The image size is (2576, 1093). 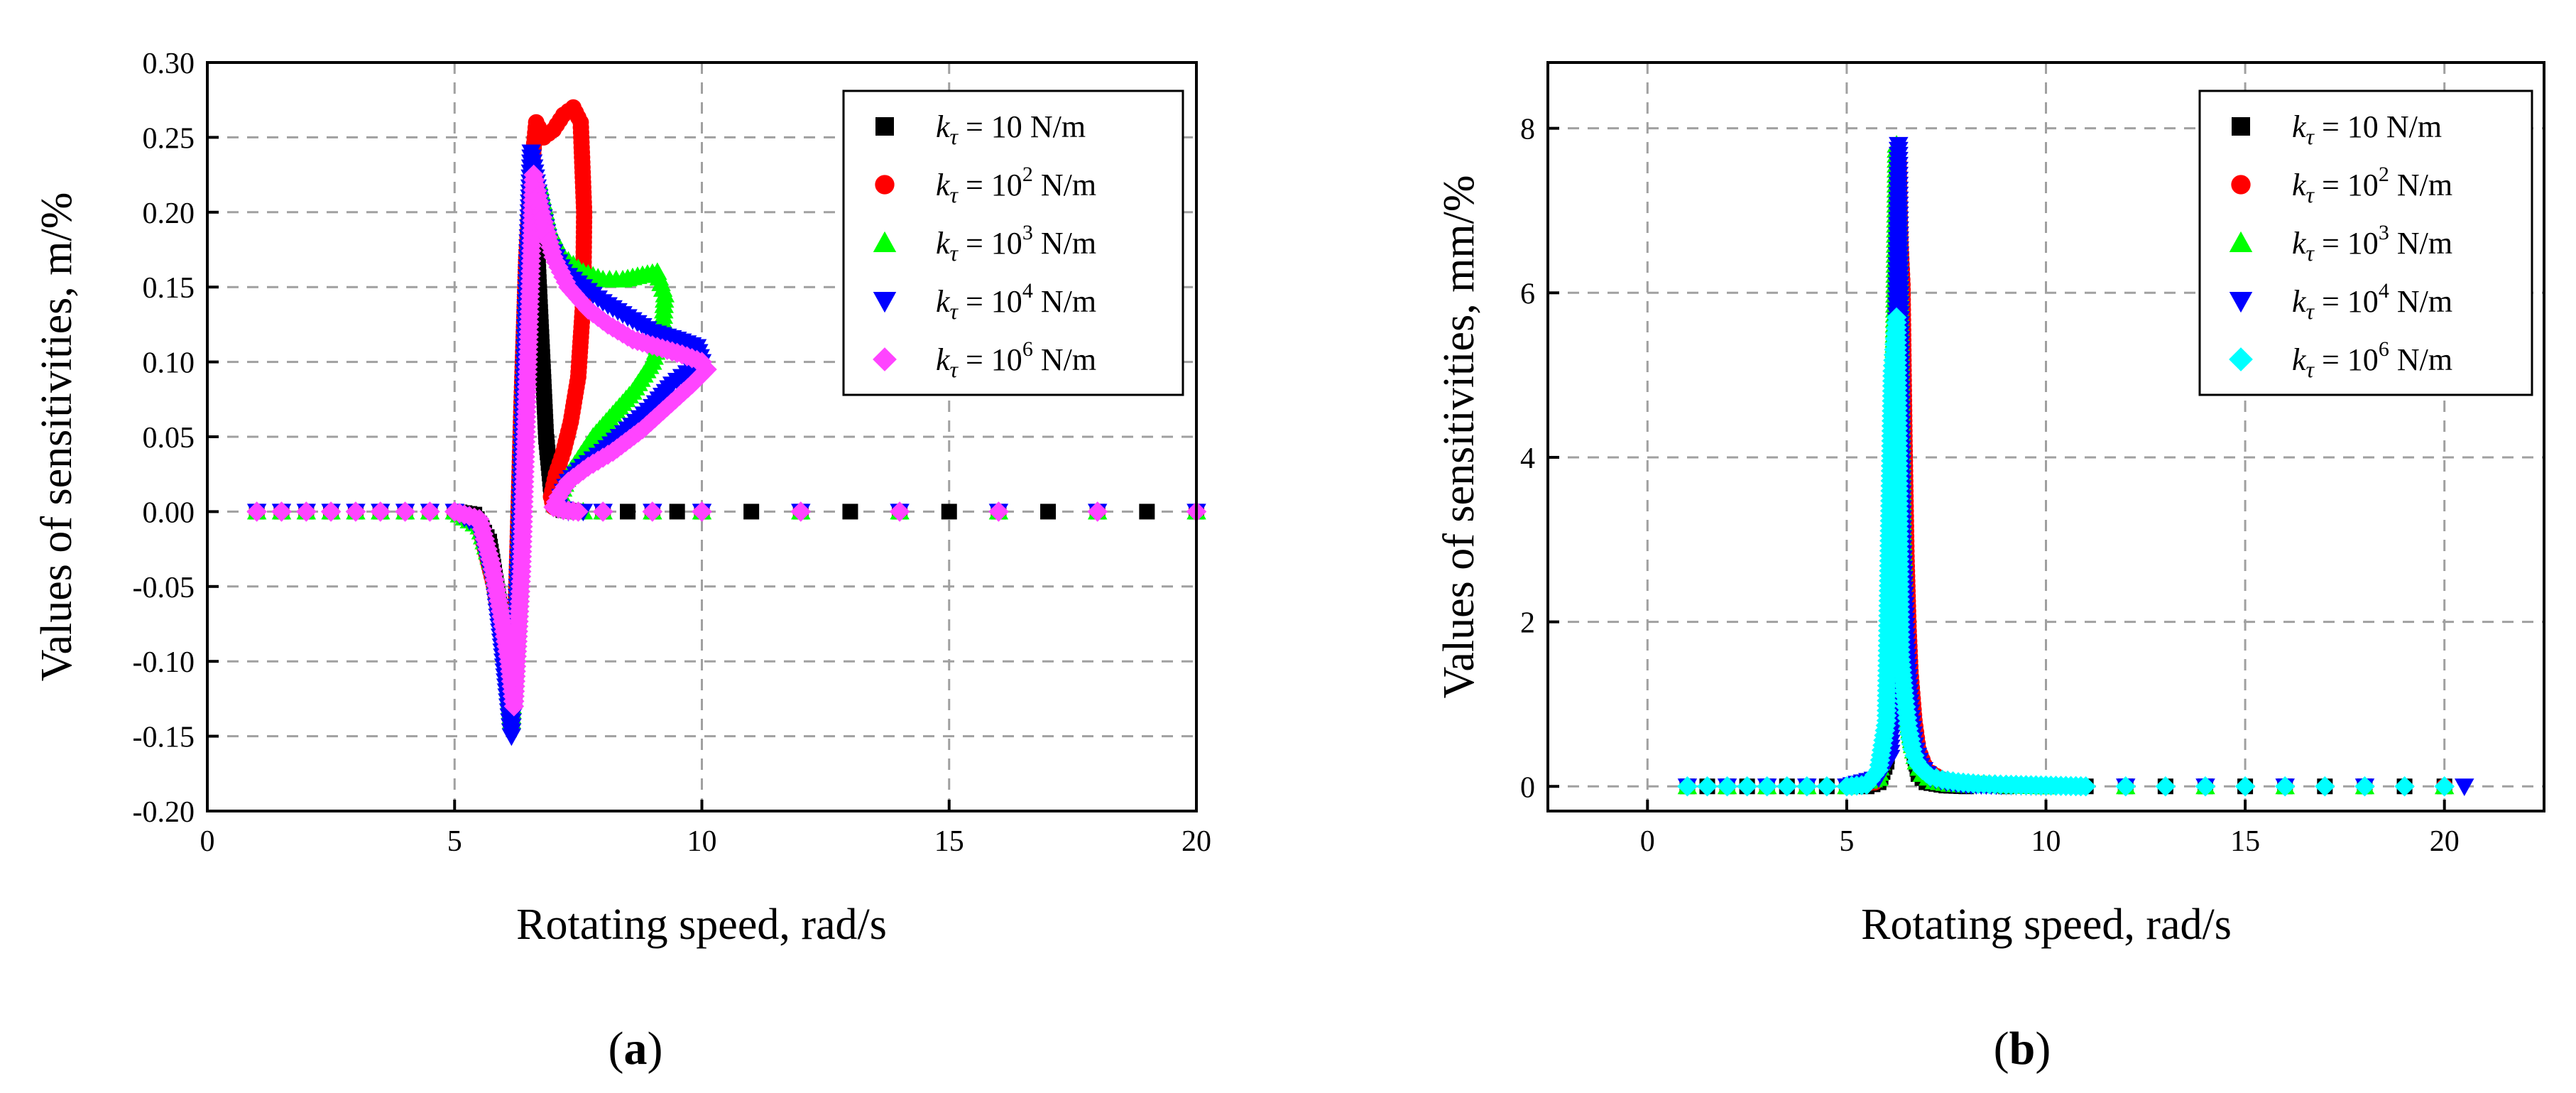 I want to click on y-tick-label: 2, so click(x=1527, y=623).